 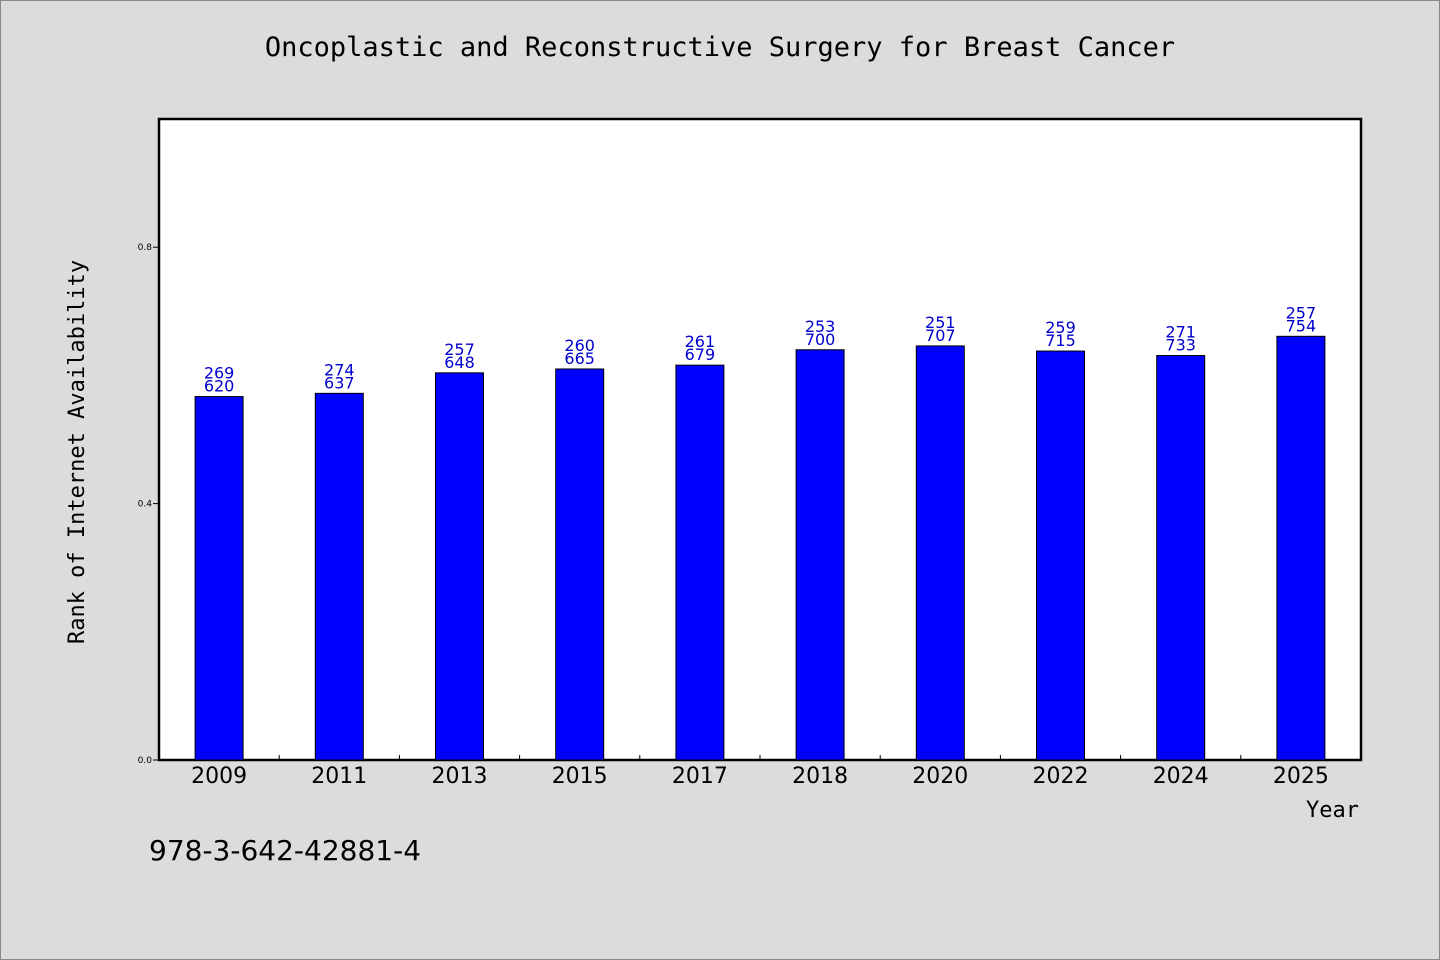 What do you see at coordinates (1181, 776) in the screenshot?
I see `x-tick-label-2024: 2024` at bounding box center [1181, 776].